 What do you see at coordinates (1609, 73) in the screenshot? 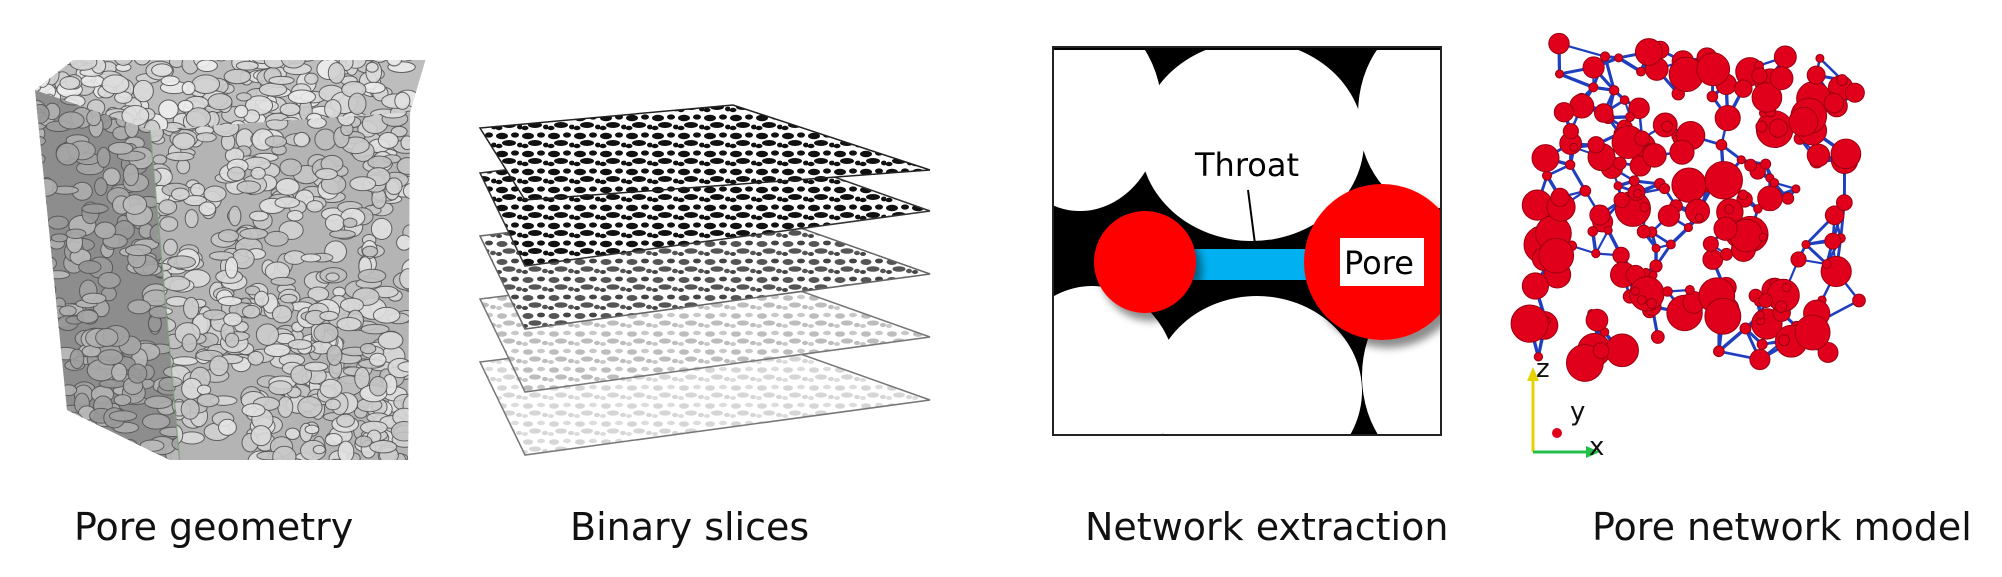
I see `network-throat` at bounding box center [1609, 73].